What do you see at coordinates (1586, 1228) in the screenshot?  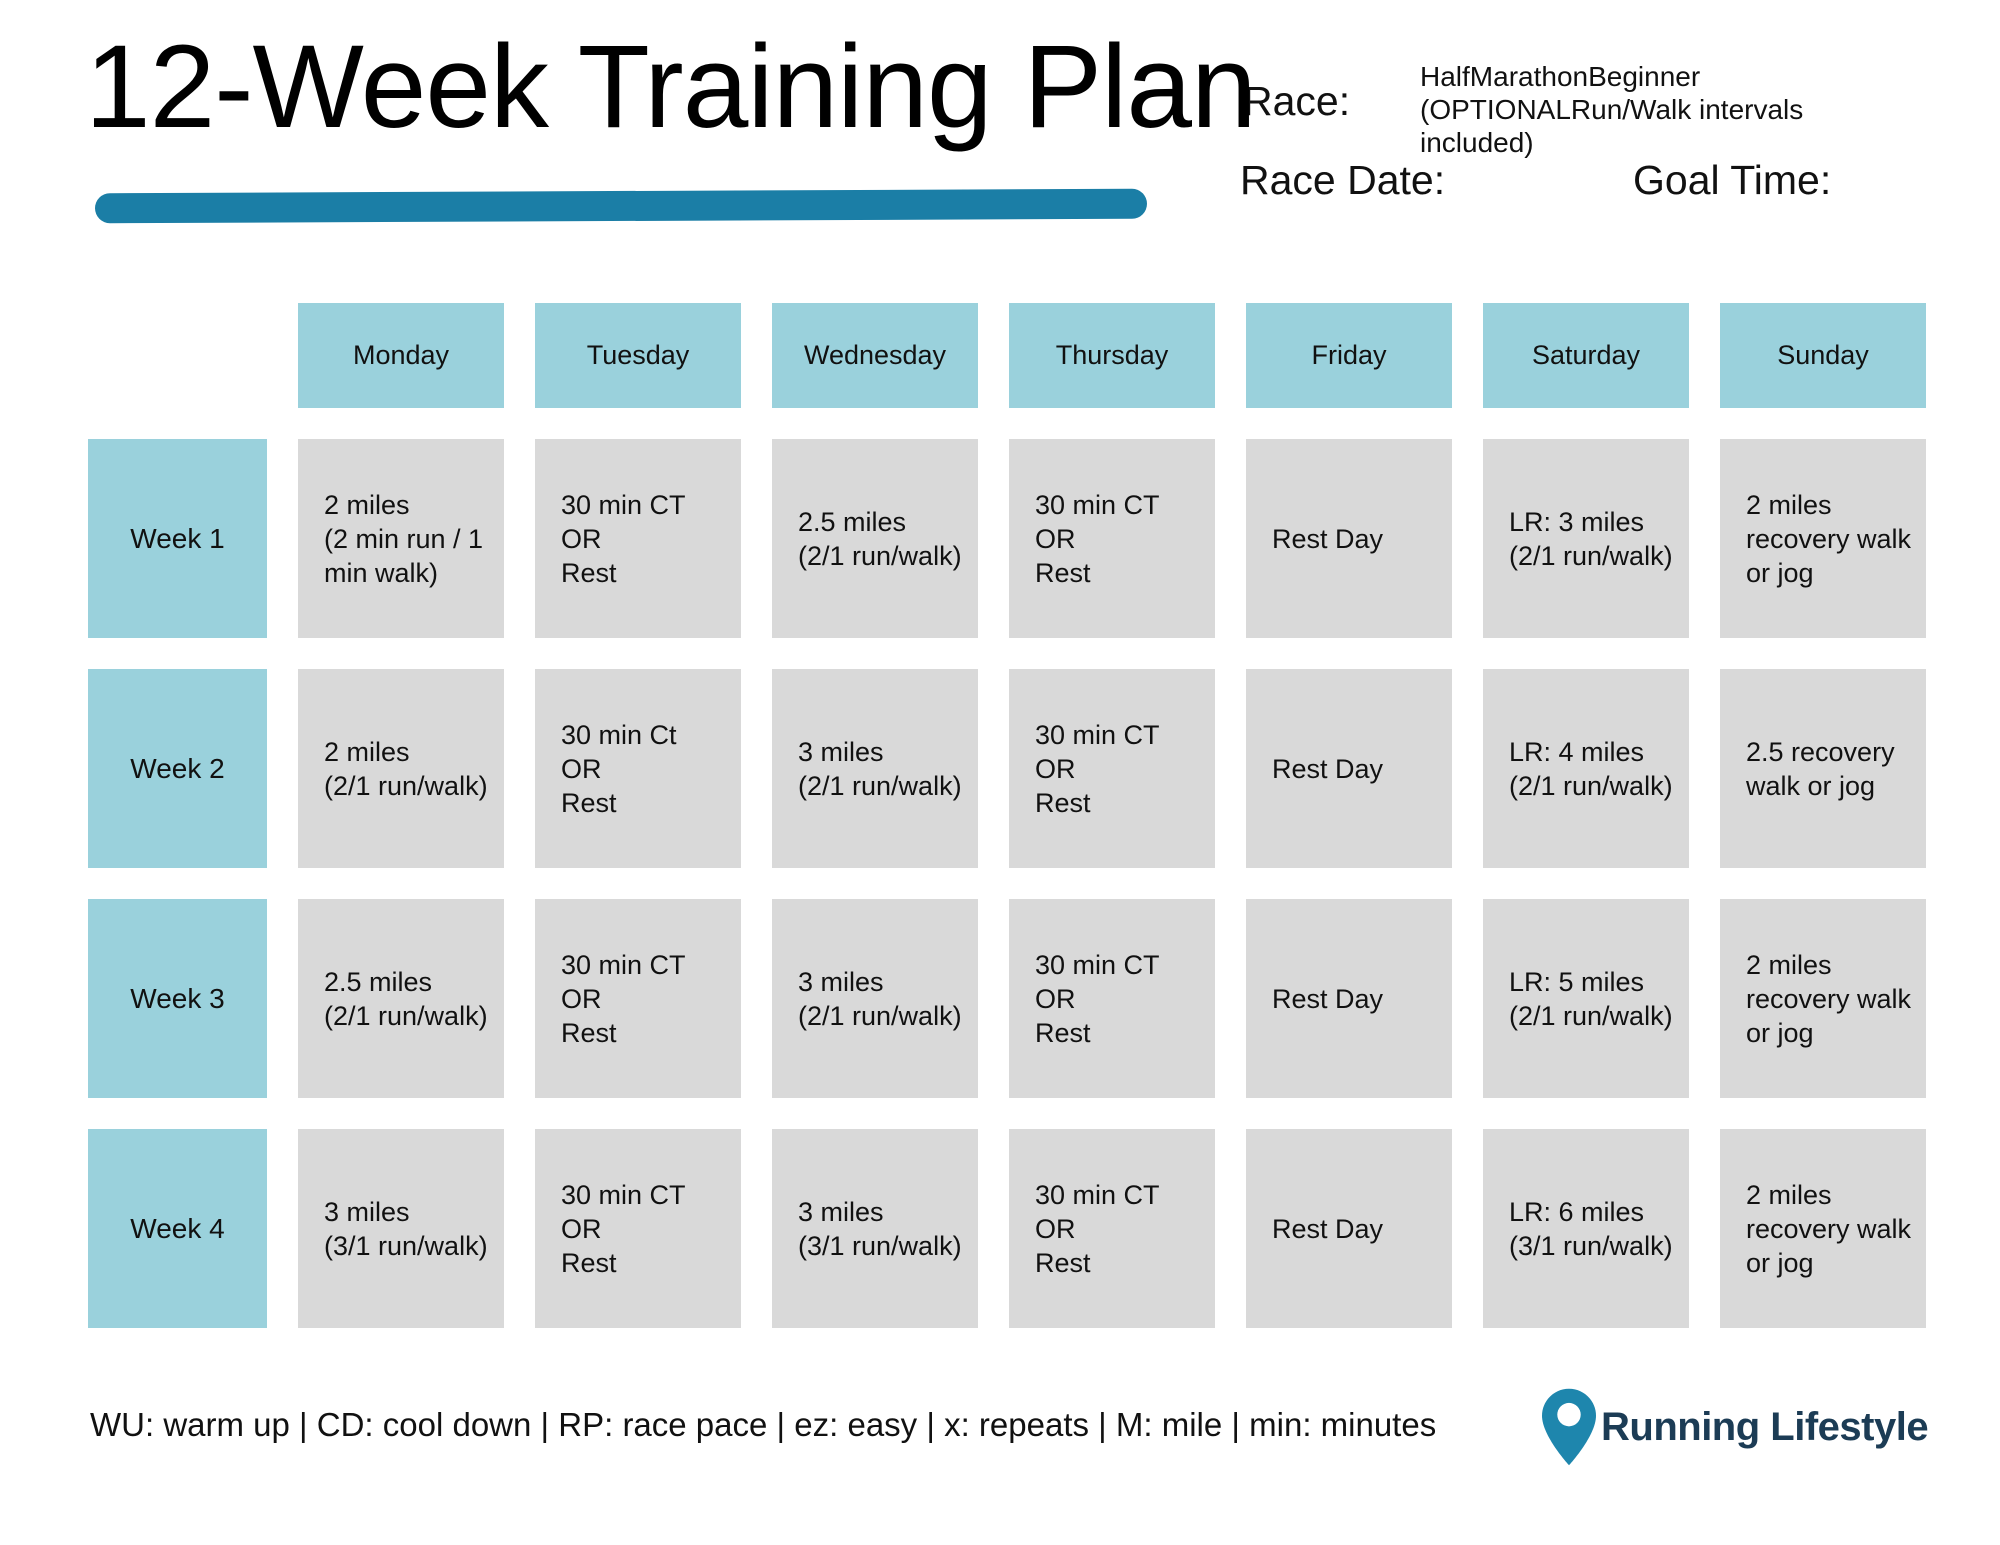 I see `cell-week4-saturday: LR: 6 miles (3/1 run/walk)` at bounding box center [1586, 1228].